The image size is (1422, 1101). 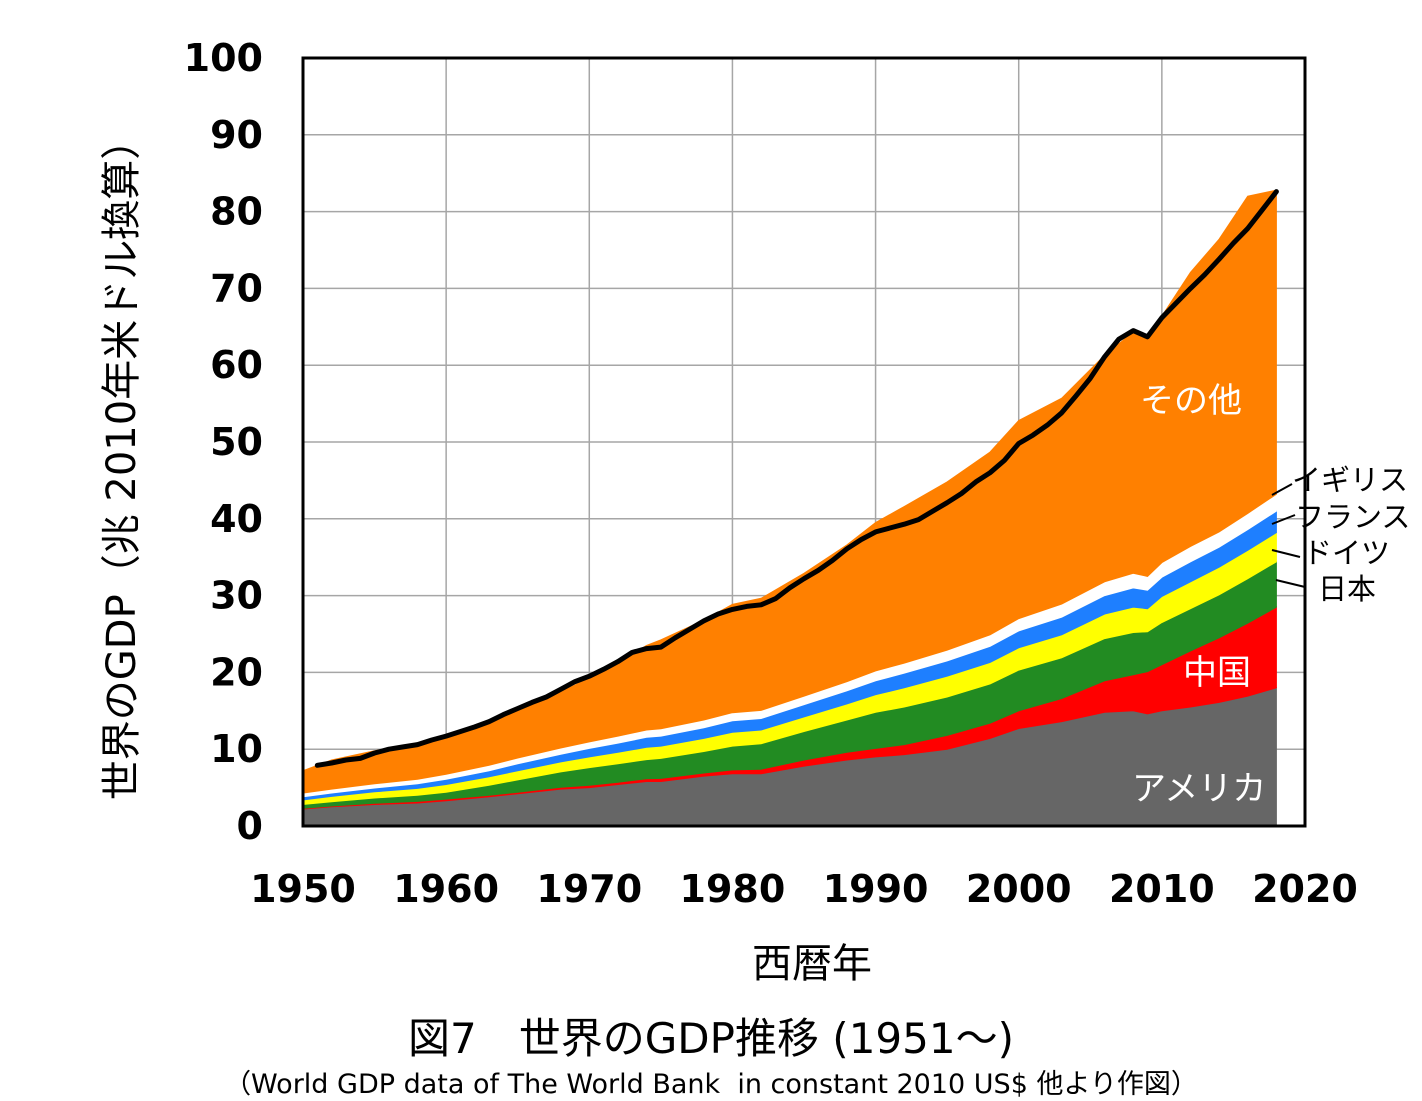 I want to click on callout-uk-leader, so click(x=1282, y=489).